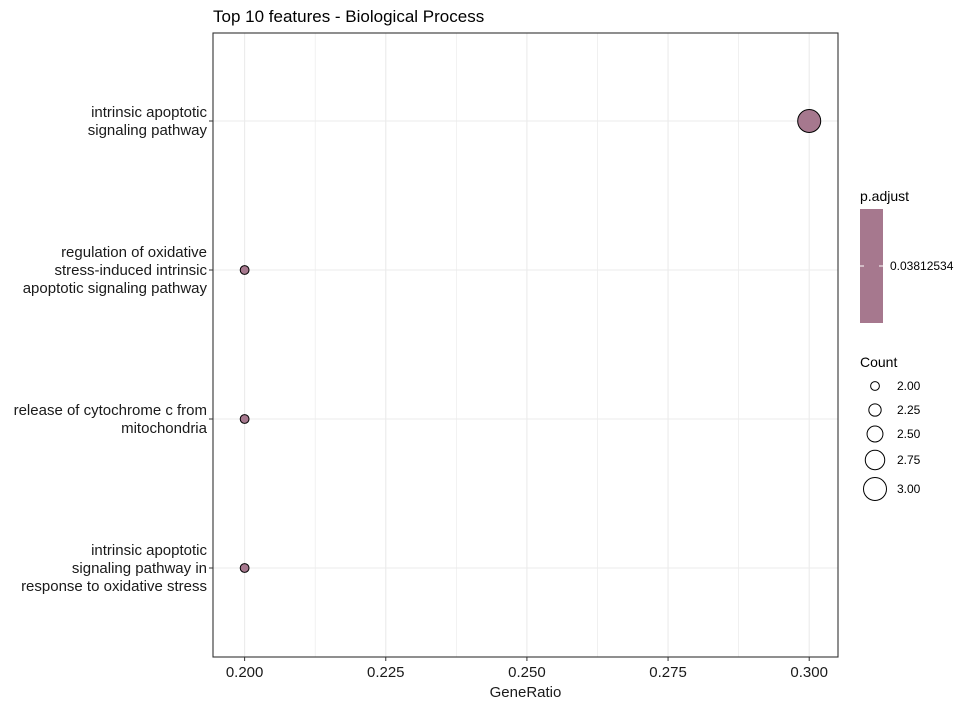  What do you see at coordinates (148, 130) in the screenshot?
I see `y-tick-label: signaling pathway` at bounding box center [148, 130].